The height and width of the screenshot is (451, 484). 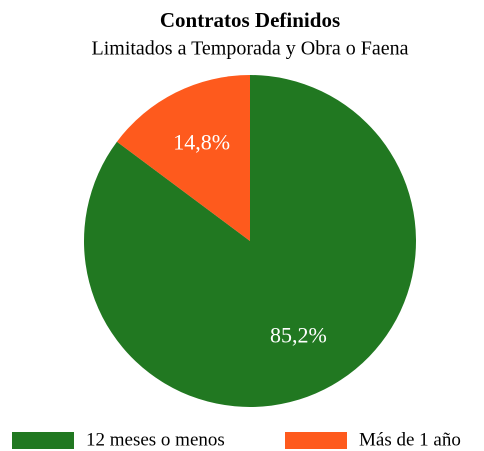 I want to click on chart-subtitle: Limitados a Temporada y Obra o Faena, so click(x=249, y=49).